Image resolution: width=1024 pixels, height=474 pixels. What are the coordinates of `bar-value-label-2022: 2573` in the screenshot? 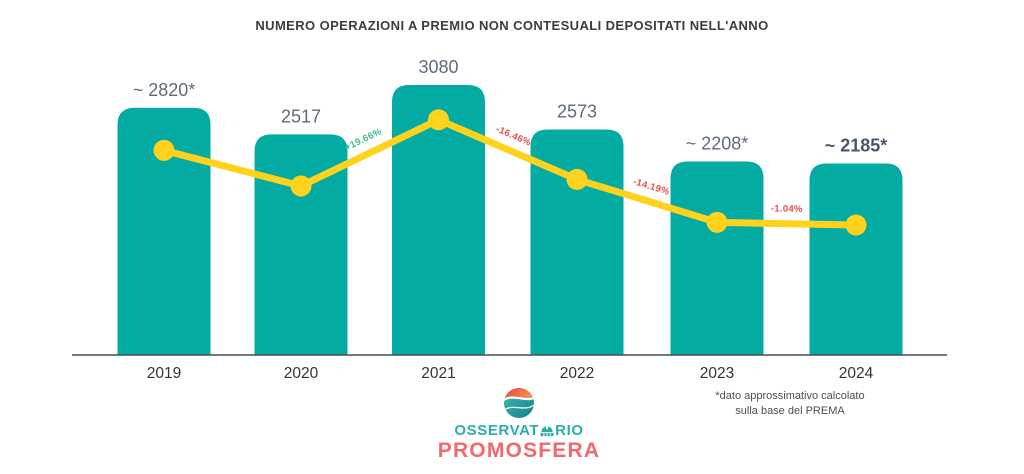 It's located at (577, 111).